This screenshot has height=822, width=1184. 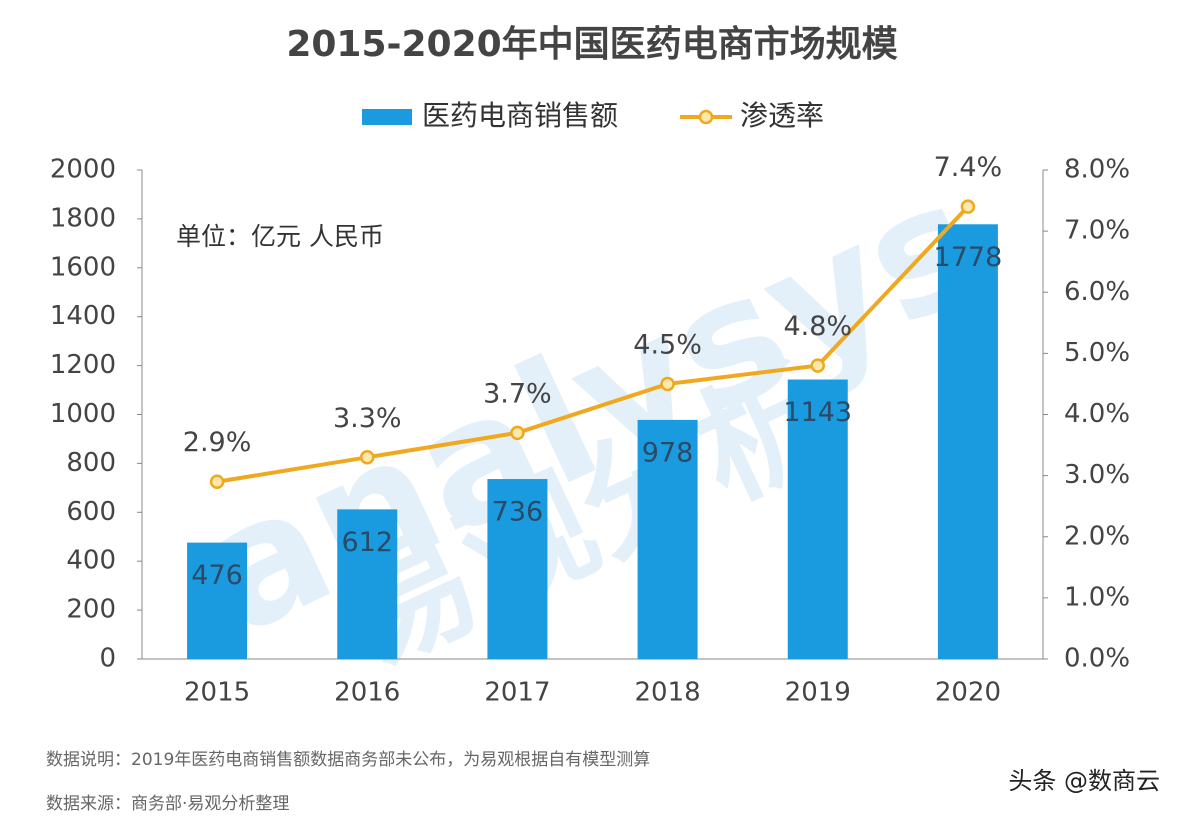 What do you see at coordinates (782, 115) in the screenshot?
I see `legend-label: 渗透率` at bounding box center [782, 115].